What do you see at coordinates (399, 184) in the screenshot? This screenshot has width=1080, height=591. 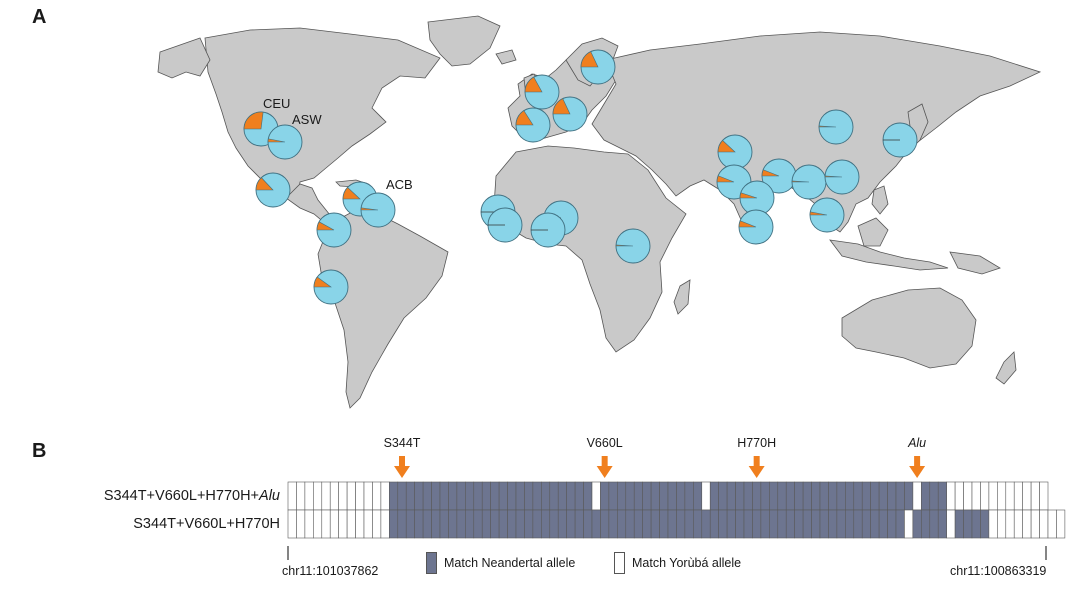 I see `pop-label-acb: ACB` at bounding box center [399, 184].